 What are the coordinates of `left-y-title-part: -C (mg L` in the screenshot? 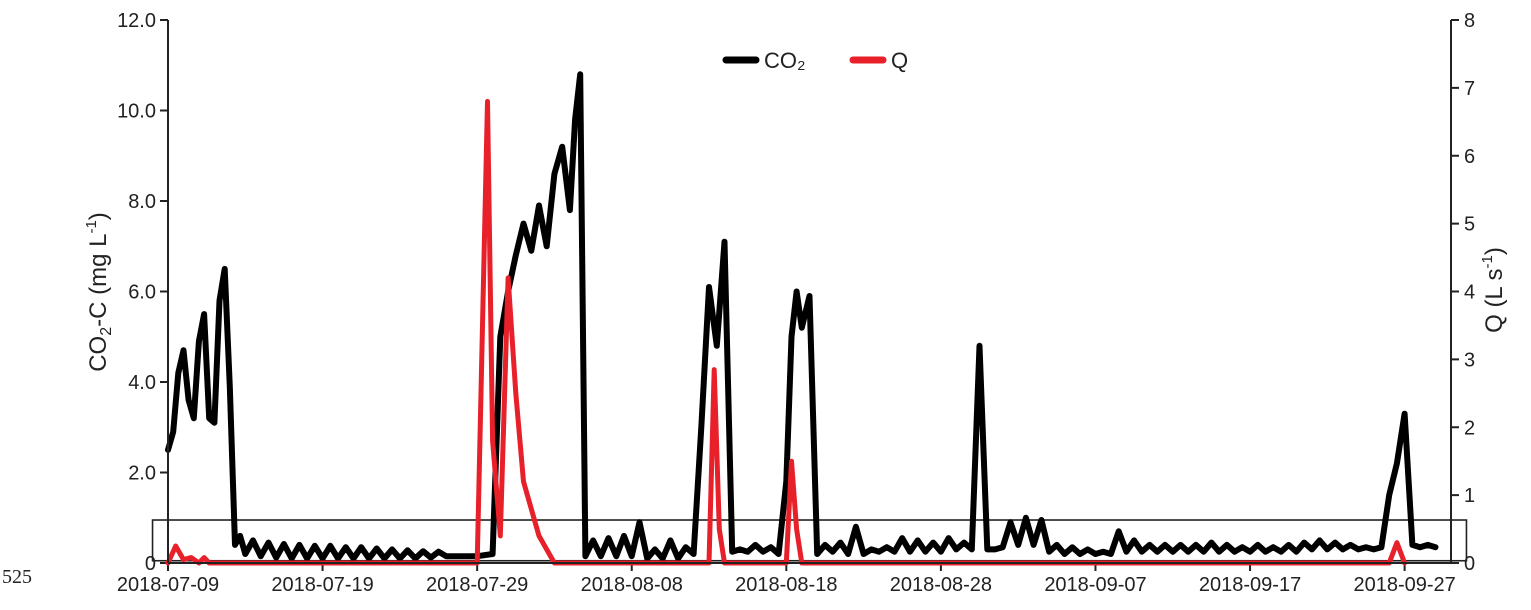 It's located at (98, 280).